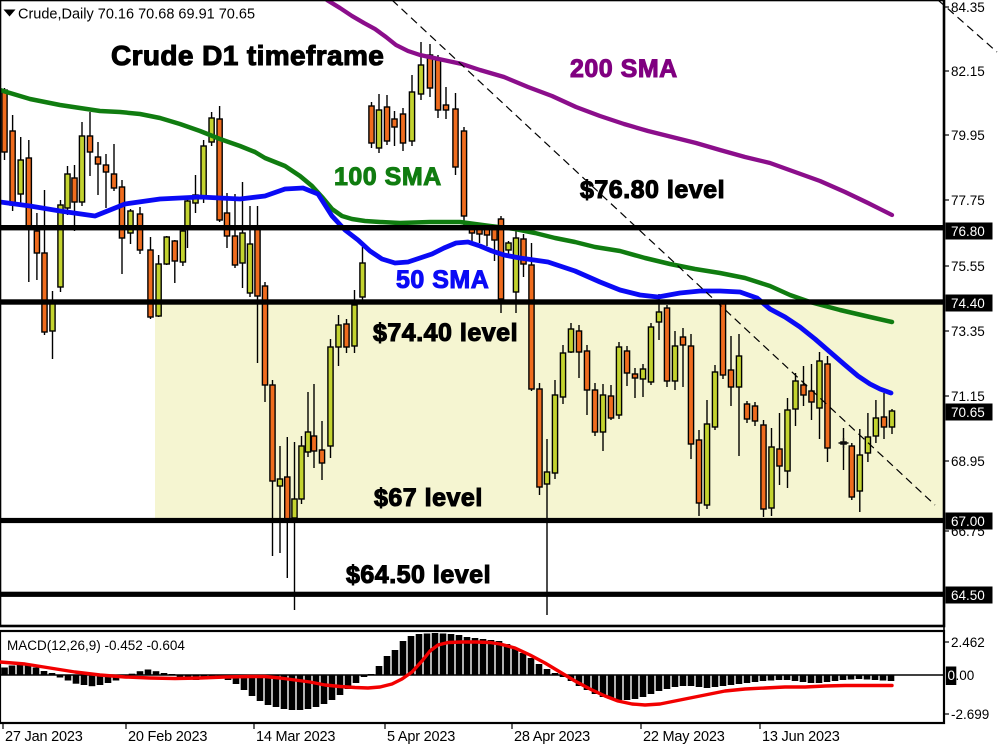 This screenshot has width=1000, height=750. I want to click on svg-text: Crude D1 timeframe, so click(247, 55).